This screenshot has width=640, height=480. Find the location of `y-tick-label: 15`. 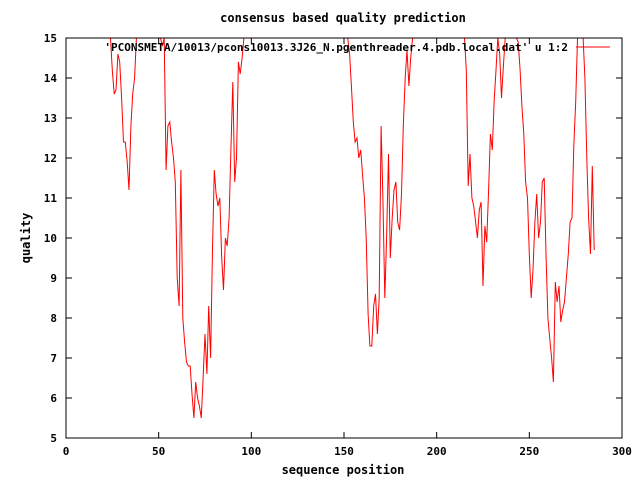

y-tick-label: 15 is located at coordinates (50, 38).